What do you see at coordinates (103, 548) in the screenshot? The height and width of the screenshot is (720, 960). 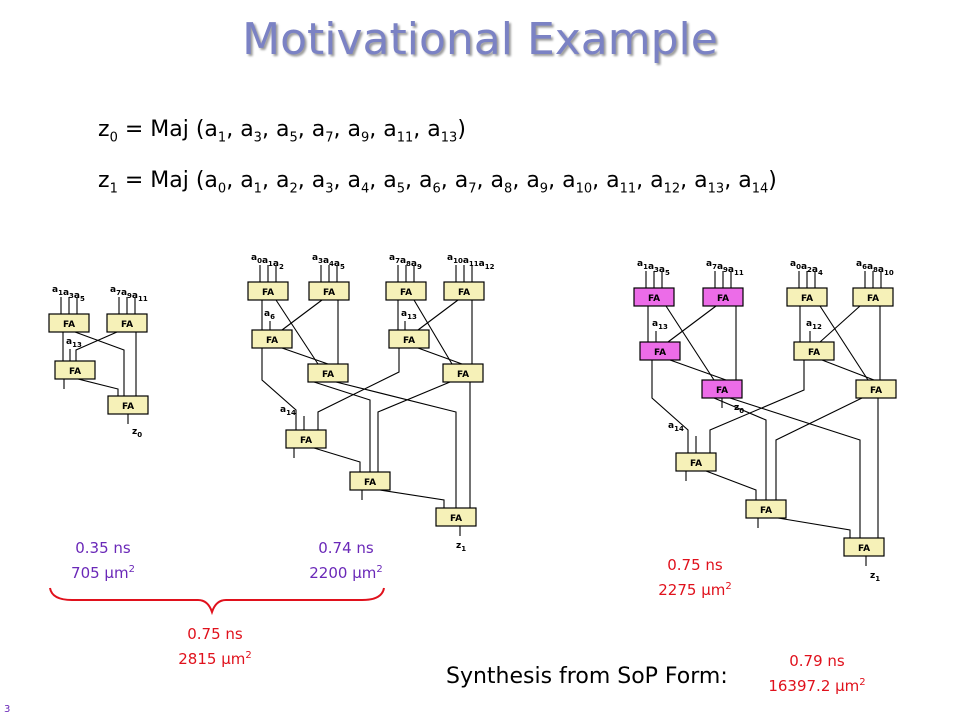 I see `delay-value: 0.35 ns` at bounding box center [103, 548].